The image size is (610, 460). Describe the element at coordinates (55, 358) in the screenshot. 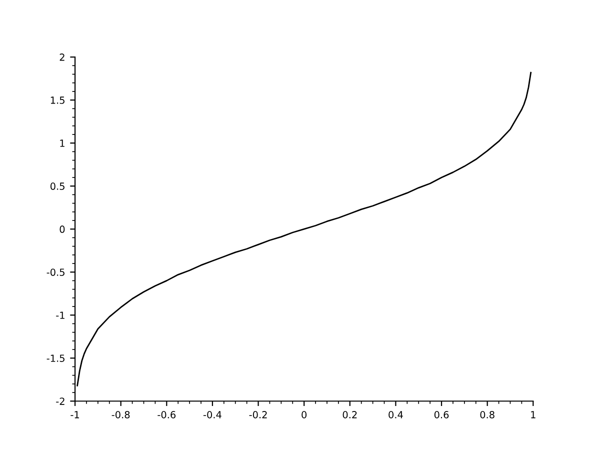

I see `y-tick-label: -1.5` at that location.